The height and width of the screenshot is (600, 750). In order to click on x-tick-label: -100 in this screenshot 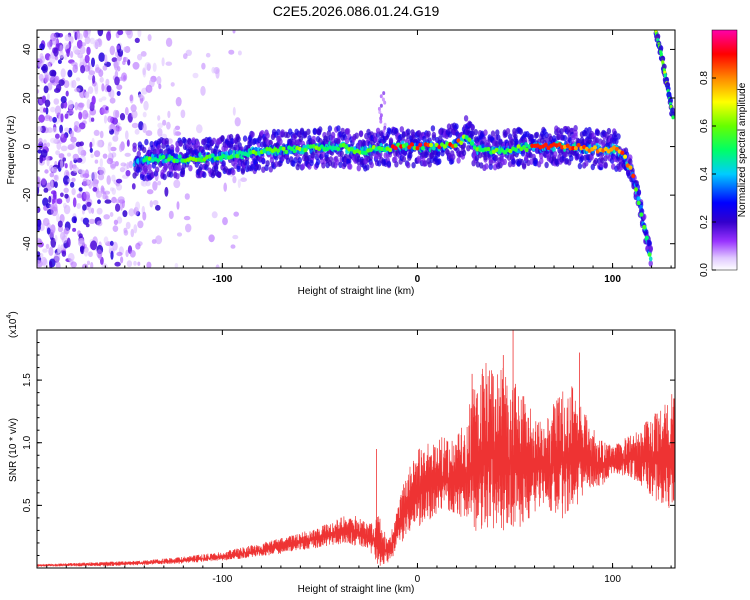, I will do `click(222, 279)`.